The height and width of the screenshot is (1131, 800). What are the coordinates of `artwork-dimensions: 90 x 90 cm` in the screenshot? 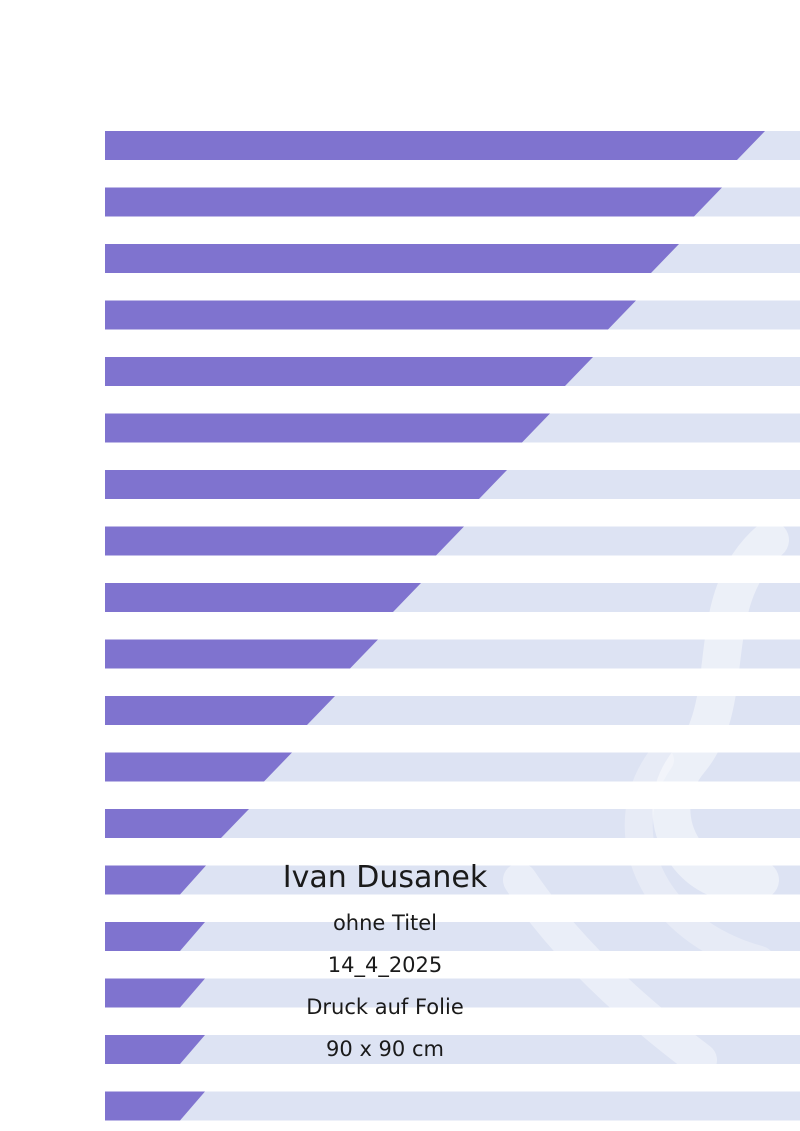 It's located at (385, 1049).